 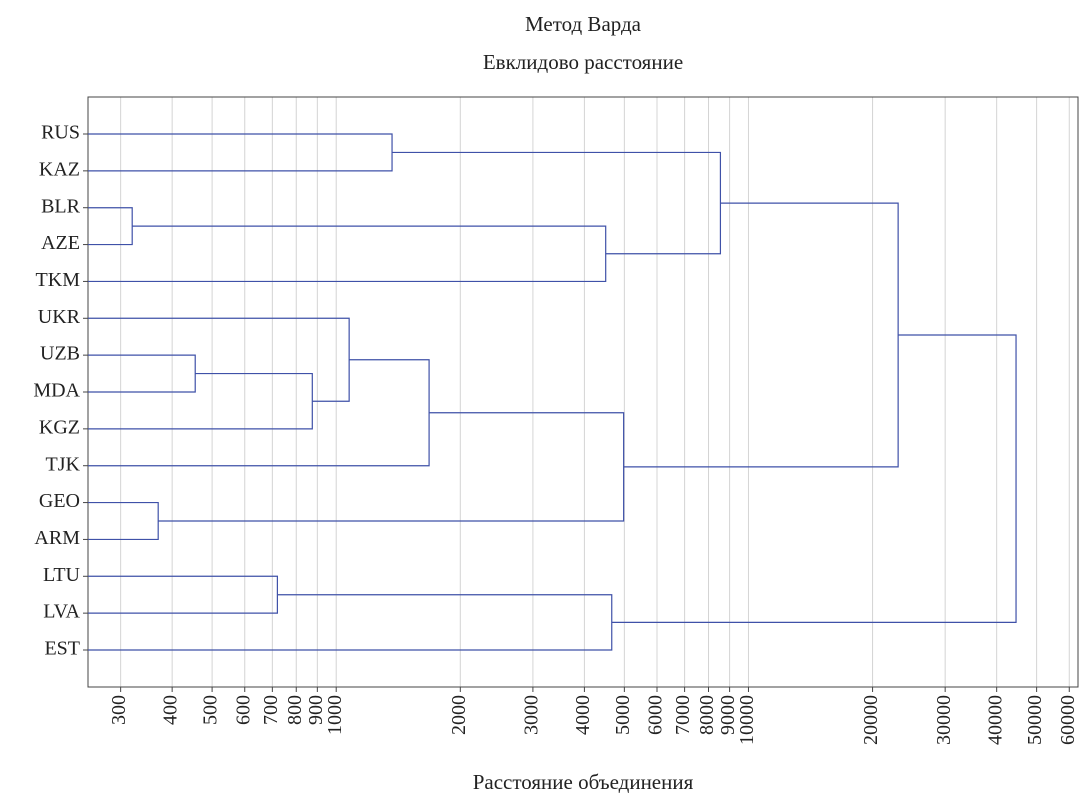 What do you see at coordinates (583, 62) in the screenshot?
I see `chart-subtitle: Евклидово расстояние` at bounding box center [583, 62].